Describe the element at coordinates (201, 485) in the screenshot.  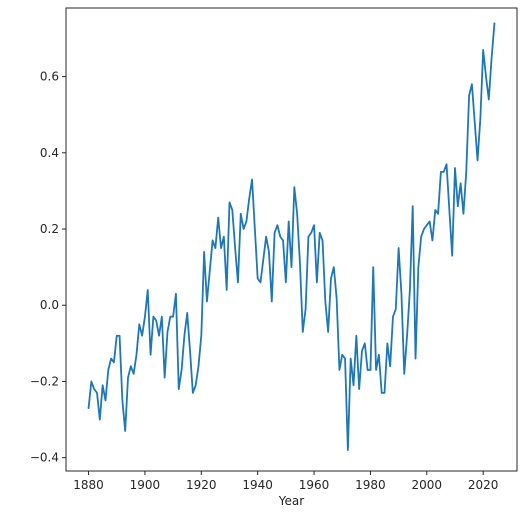
I see `x-tick-label: 1920` at that location.